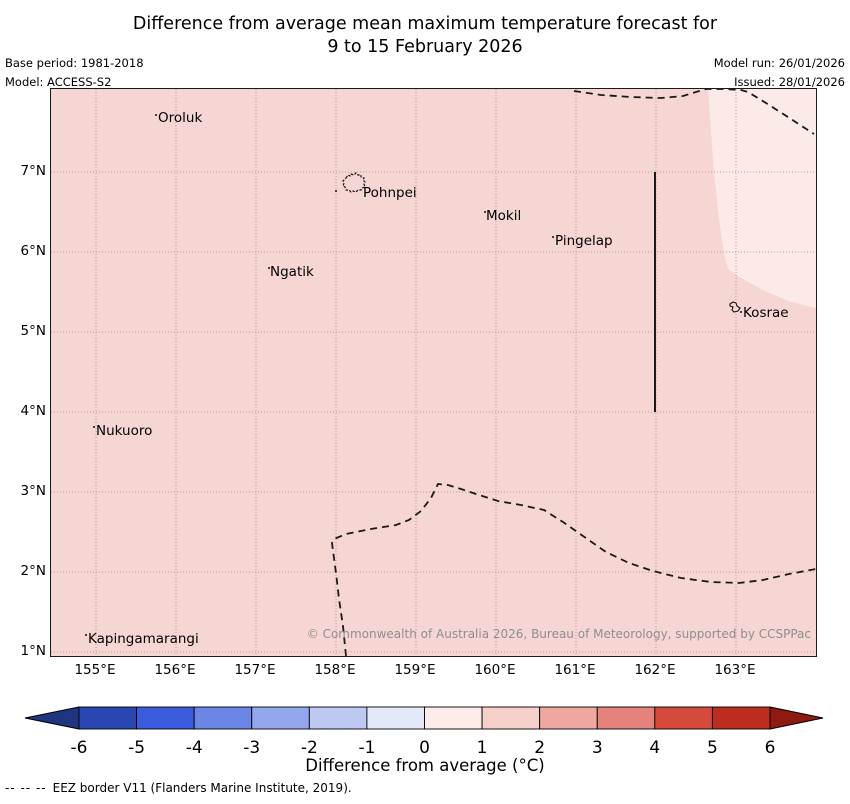  I want to click on y-tick-label: 2°N, so click(33, 571).